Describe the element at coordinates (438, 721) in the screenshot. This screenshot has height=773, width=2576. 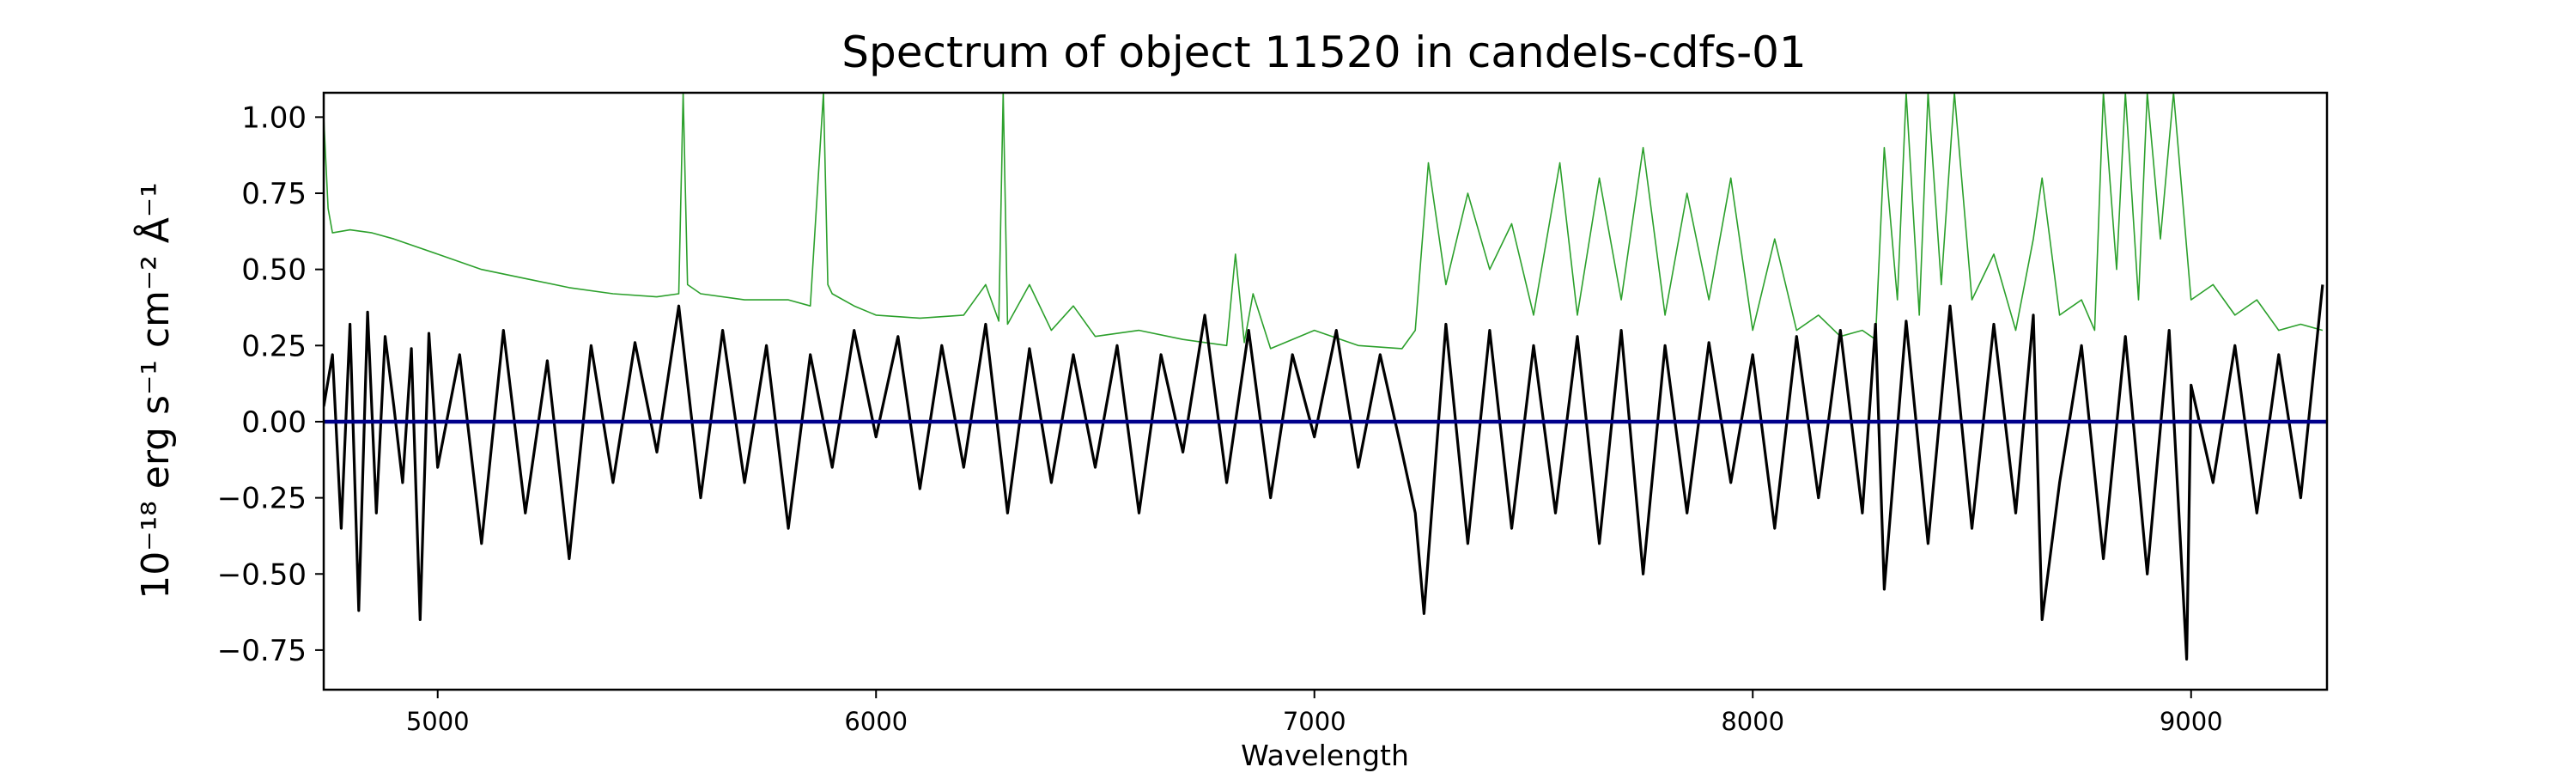
I see `x-tick-label: 5000` at that location.